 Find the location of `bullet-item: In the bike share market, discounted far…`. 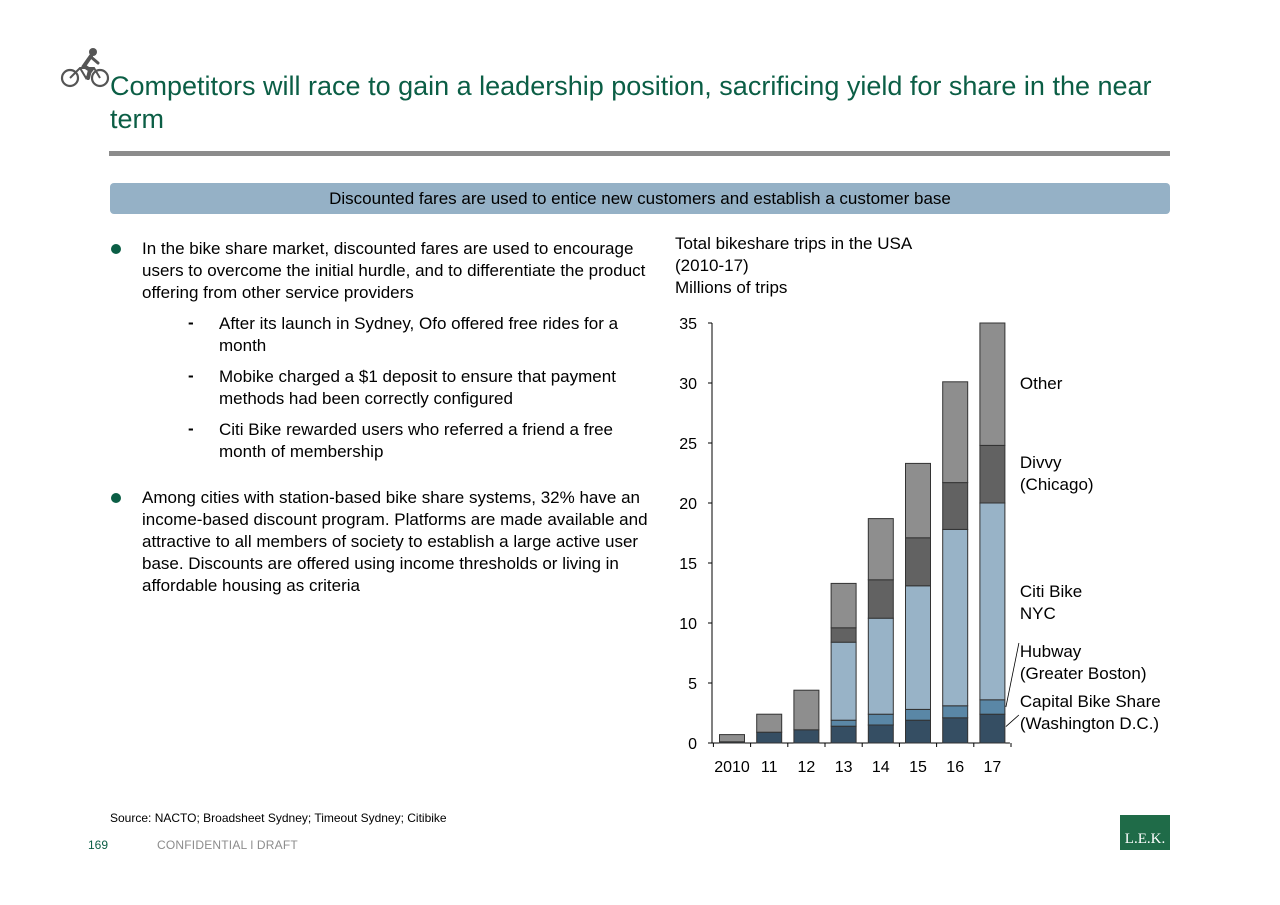

bullet-item: In the bike share market, discounted far… is located at coordinates (378, 350).